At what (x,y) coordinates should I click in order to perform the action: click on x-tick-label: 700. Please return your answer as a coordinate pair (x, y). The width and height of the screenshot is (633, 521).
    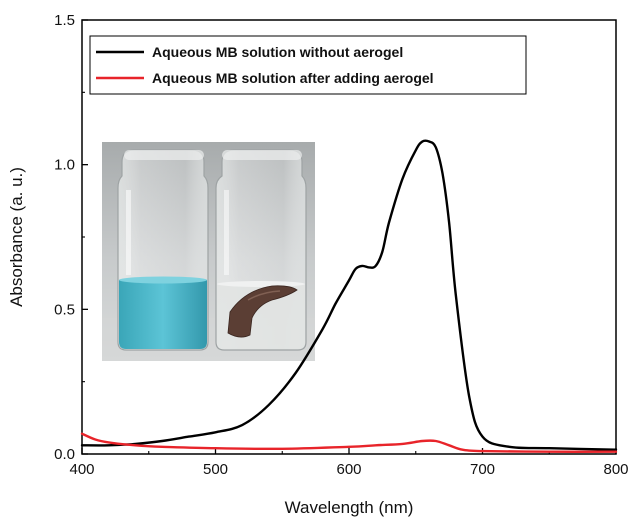
    Looking at the image, I should click on (482, 469).